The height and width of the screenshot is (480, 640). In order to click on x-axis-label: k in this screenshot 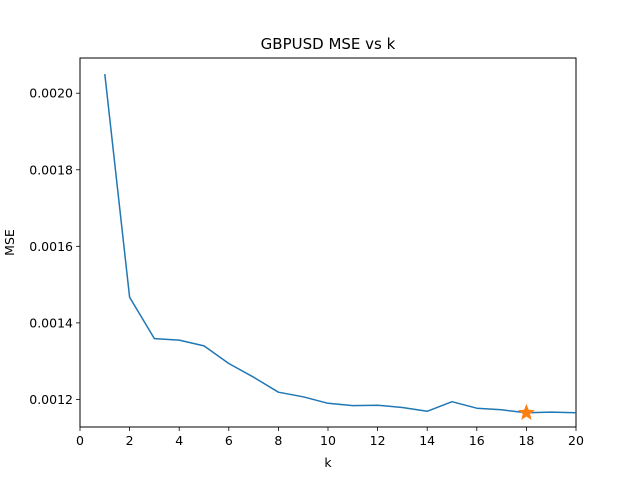, I will do `click(328, 462)`.